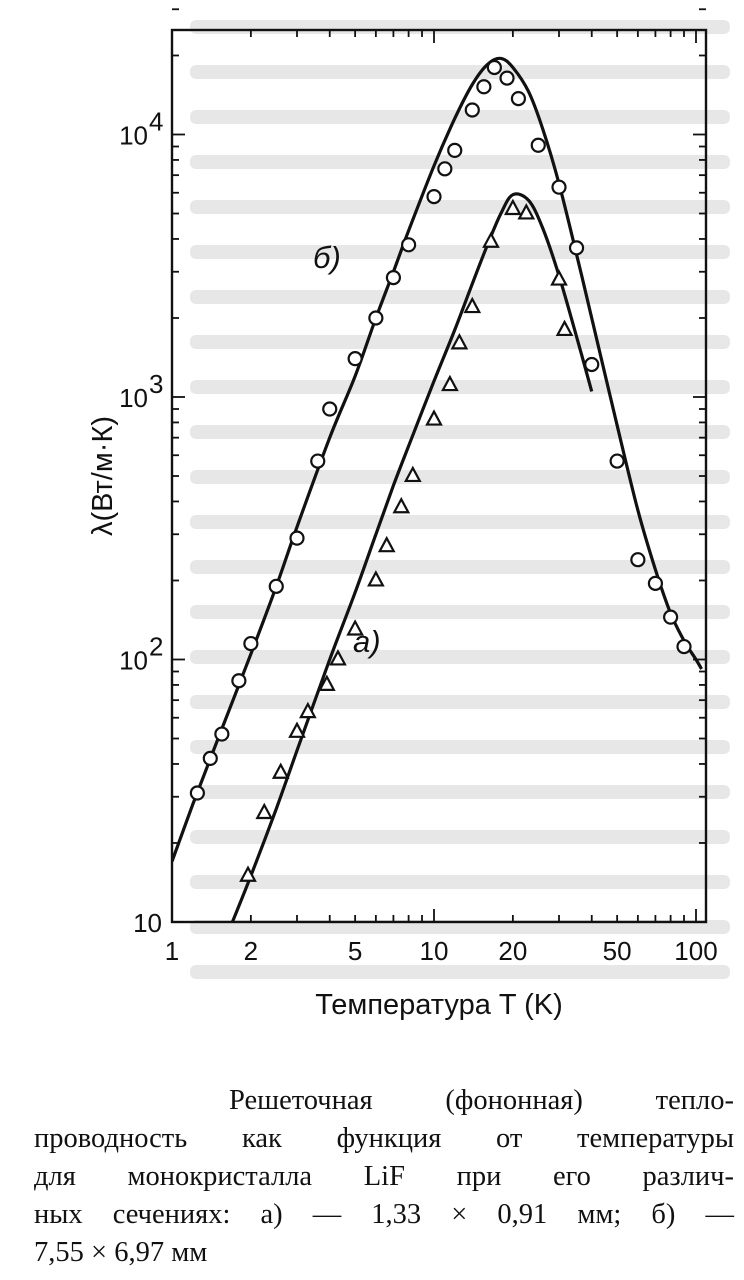 The width and height of the screenshot is (744, 1280). What do you see at coordinates (439, 1005) in the screenshot?
I see `x-axis-title: Температура T (K)` at bounding box center [439, 1005].